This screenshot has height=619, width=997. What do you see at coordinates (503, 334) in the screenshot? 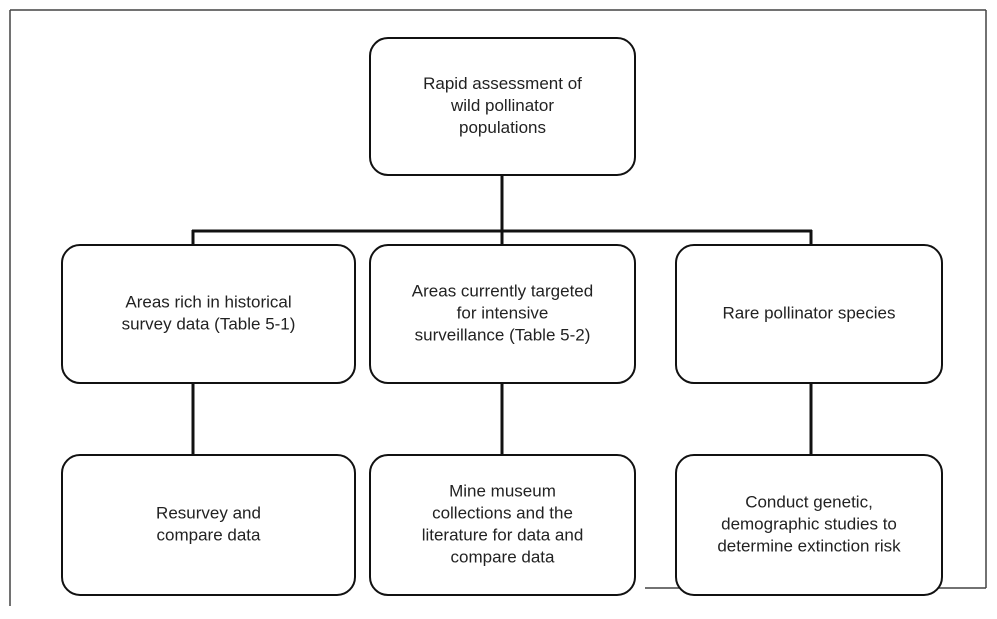
I see `node-label: surveillance (Table 5-2)` at bounding box center [503, 334].